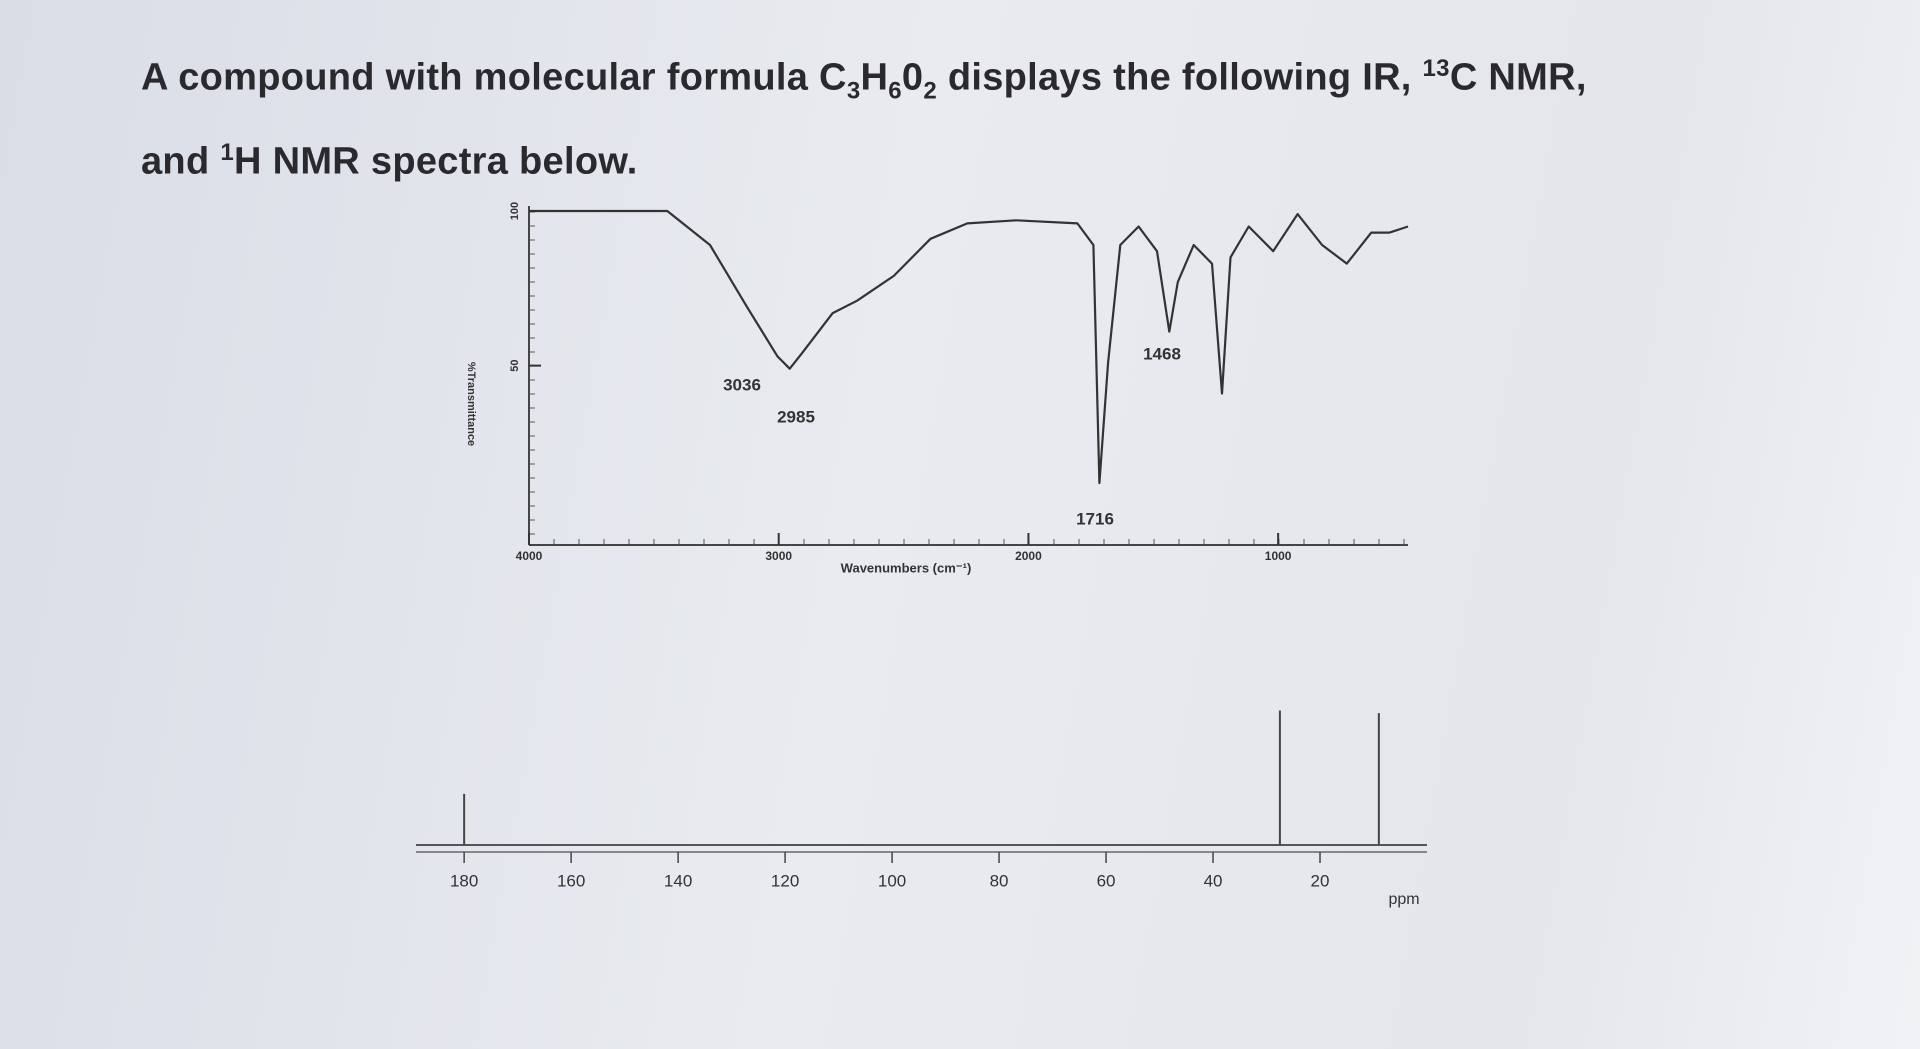  Describe the element at coordinates (515, 211) in the screenshot. I see `y-tick-label: 100` at that location.